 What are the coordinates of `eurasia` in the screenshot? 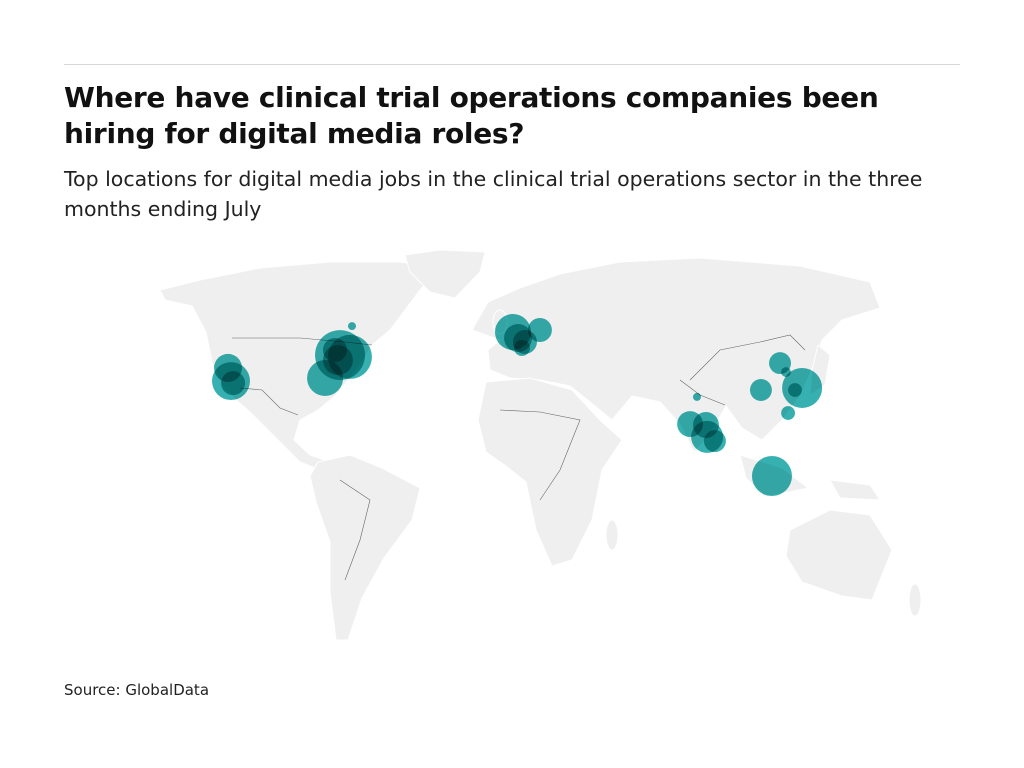 It's located at (676, 355).